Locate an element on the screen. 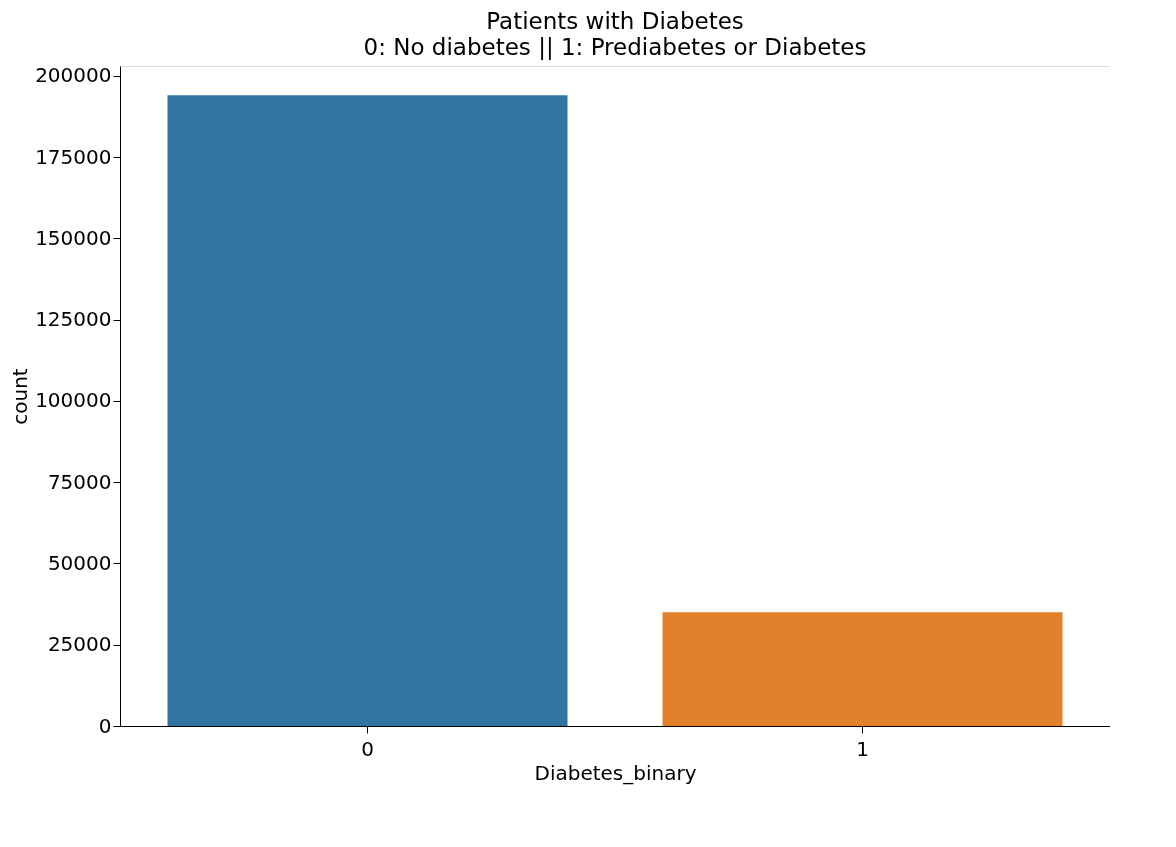 The width and height of the screenshot is (1176, 847). y-tick-label: 200000 is located at coordinates (73, 75).